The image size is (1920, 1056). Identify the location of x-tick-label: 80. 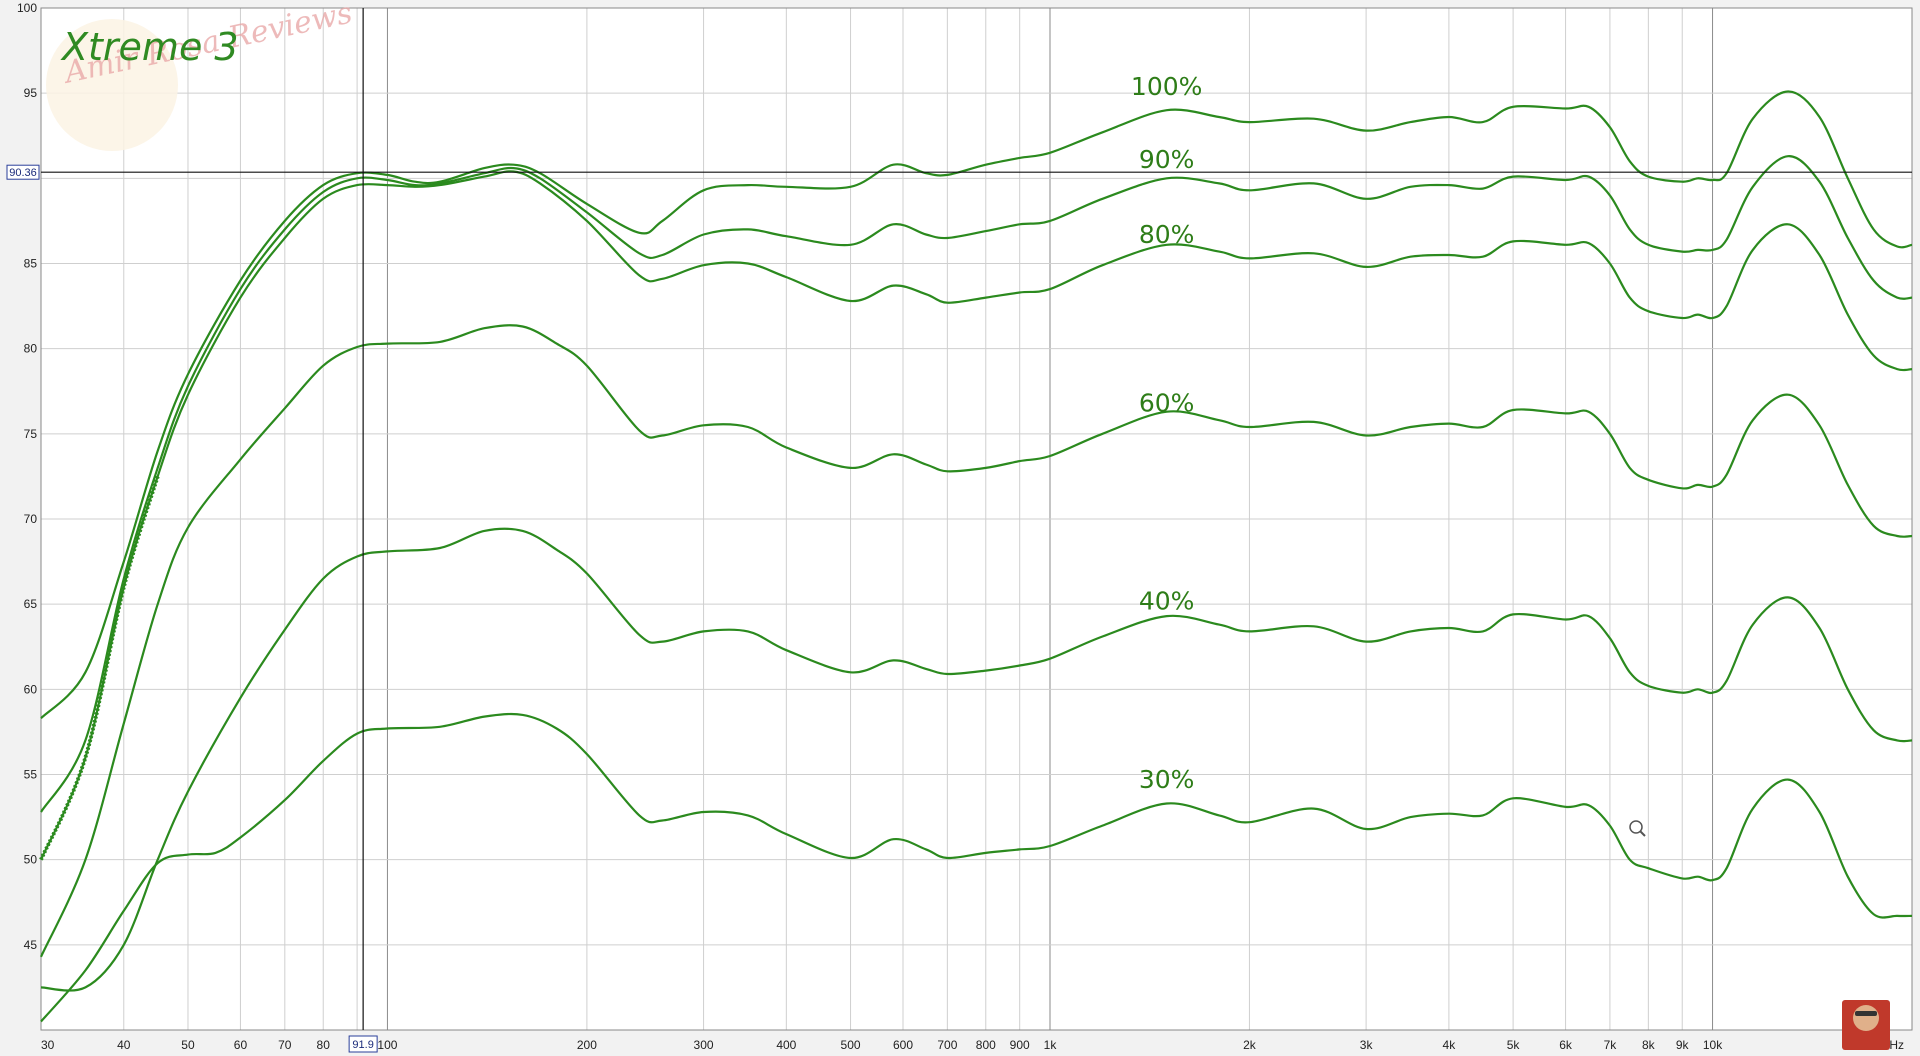
(324, 1045).